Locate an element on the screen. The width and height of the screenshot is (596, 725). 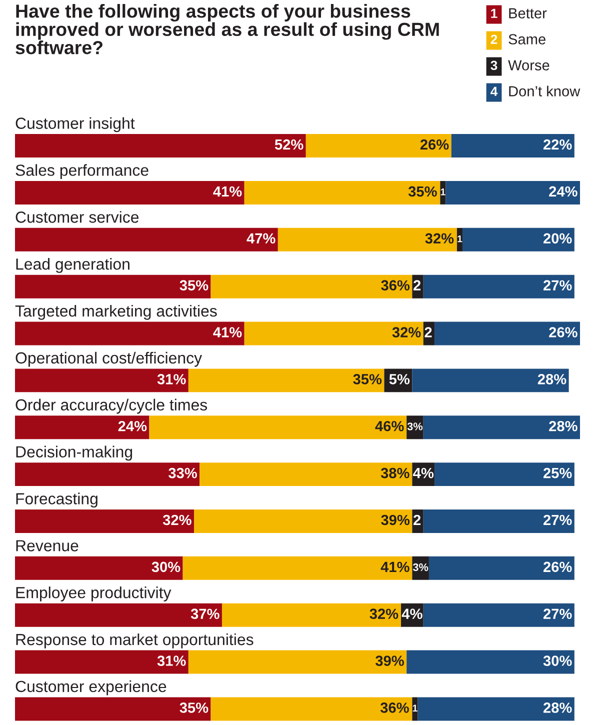
text: 4 is located at coordinates (494, 91).